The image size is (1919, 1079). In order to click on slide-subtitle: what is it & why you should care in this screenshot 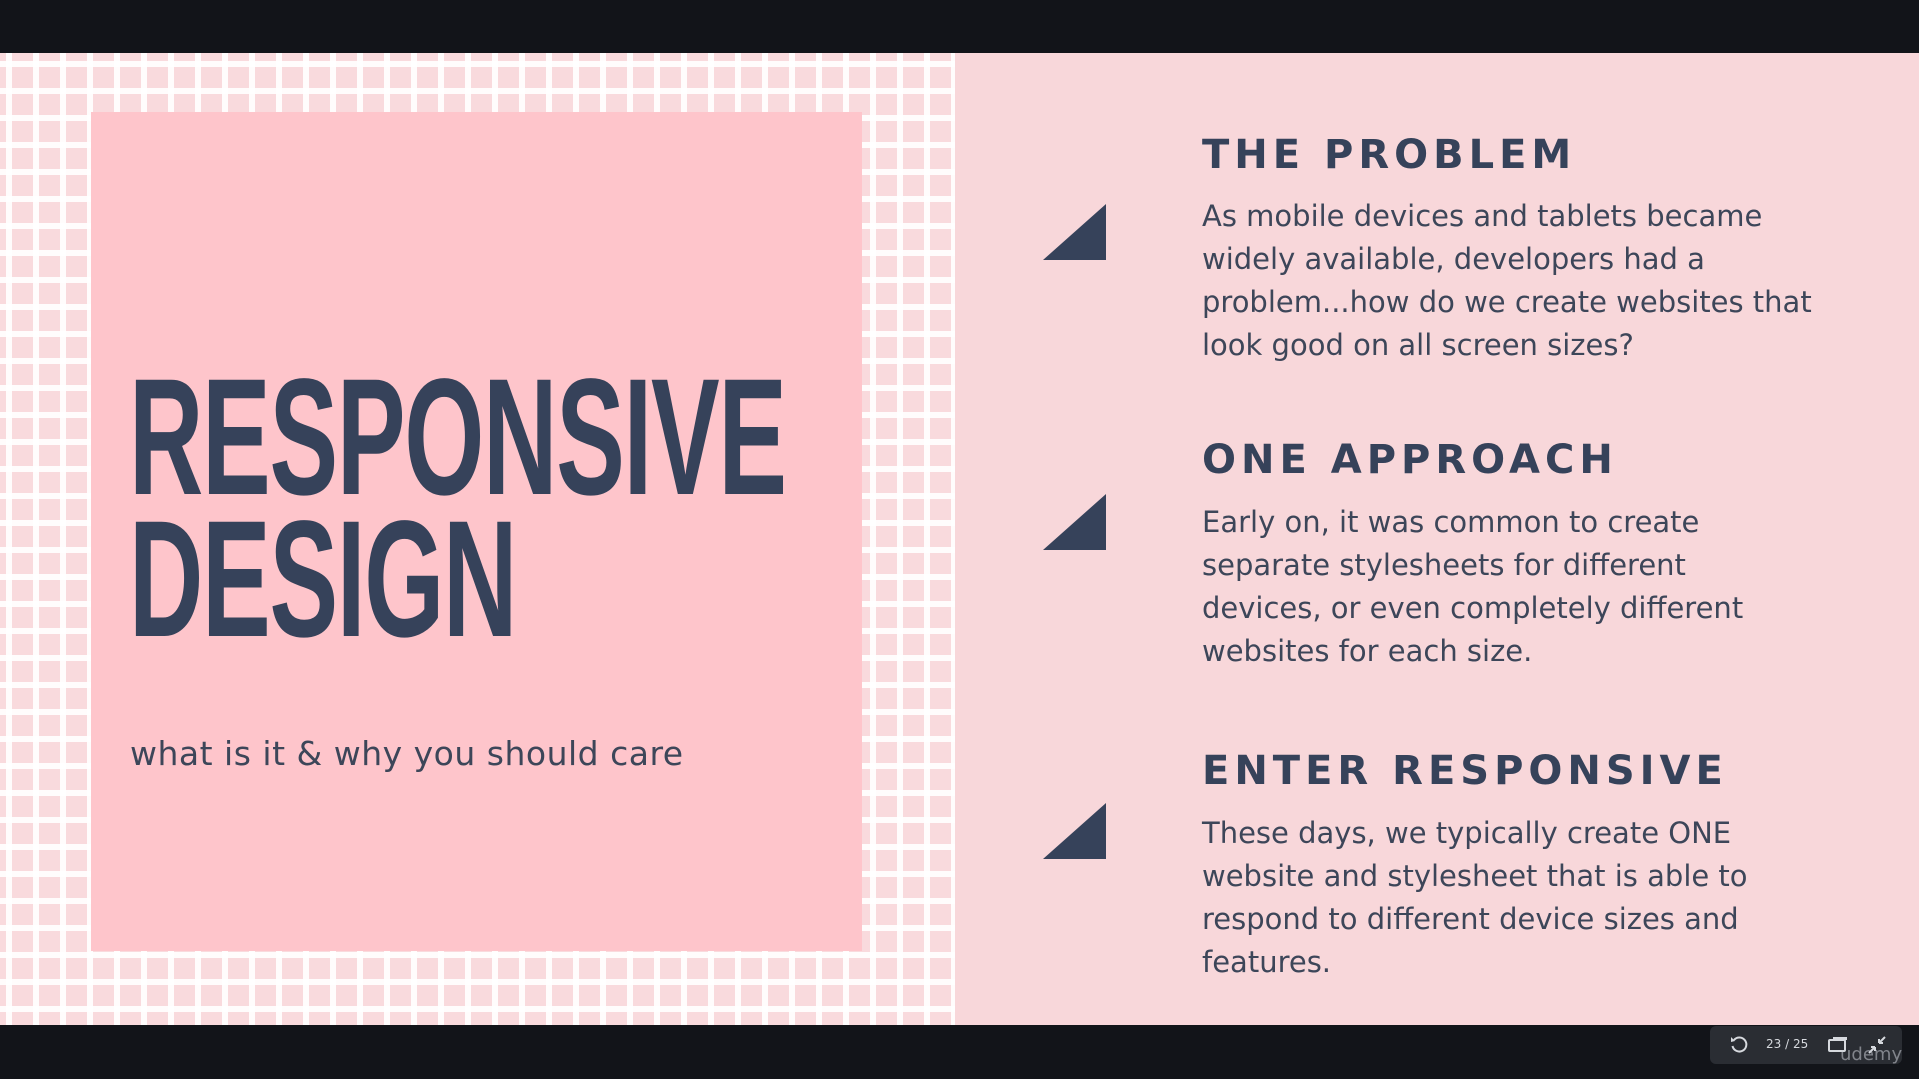, I will do `click(407, 753)`.